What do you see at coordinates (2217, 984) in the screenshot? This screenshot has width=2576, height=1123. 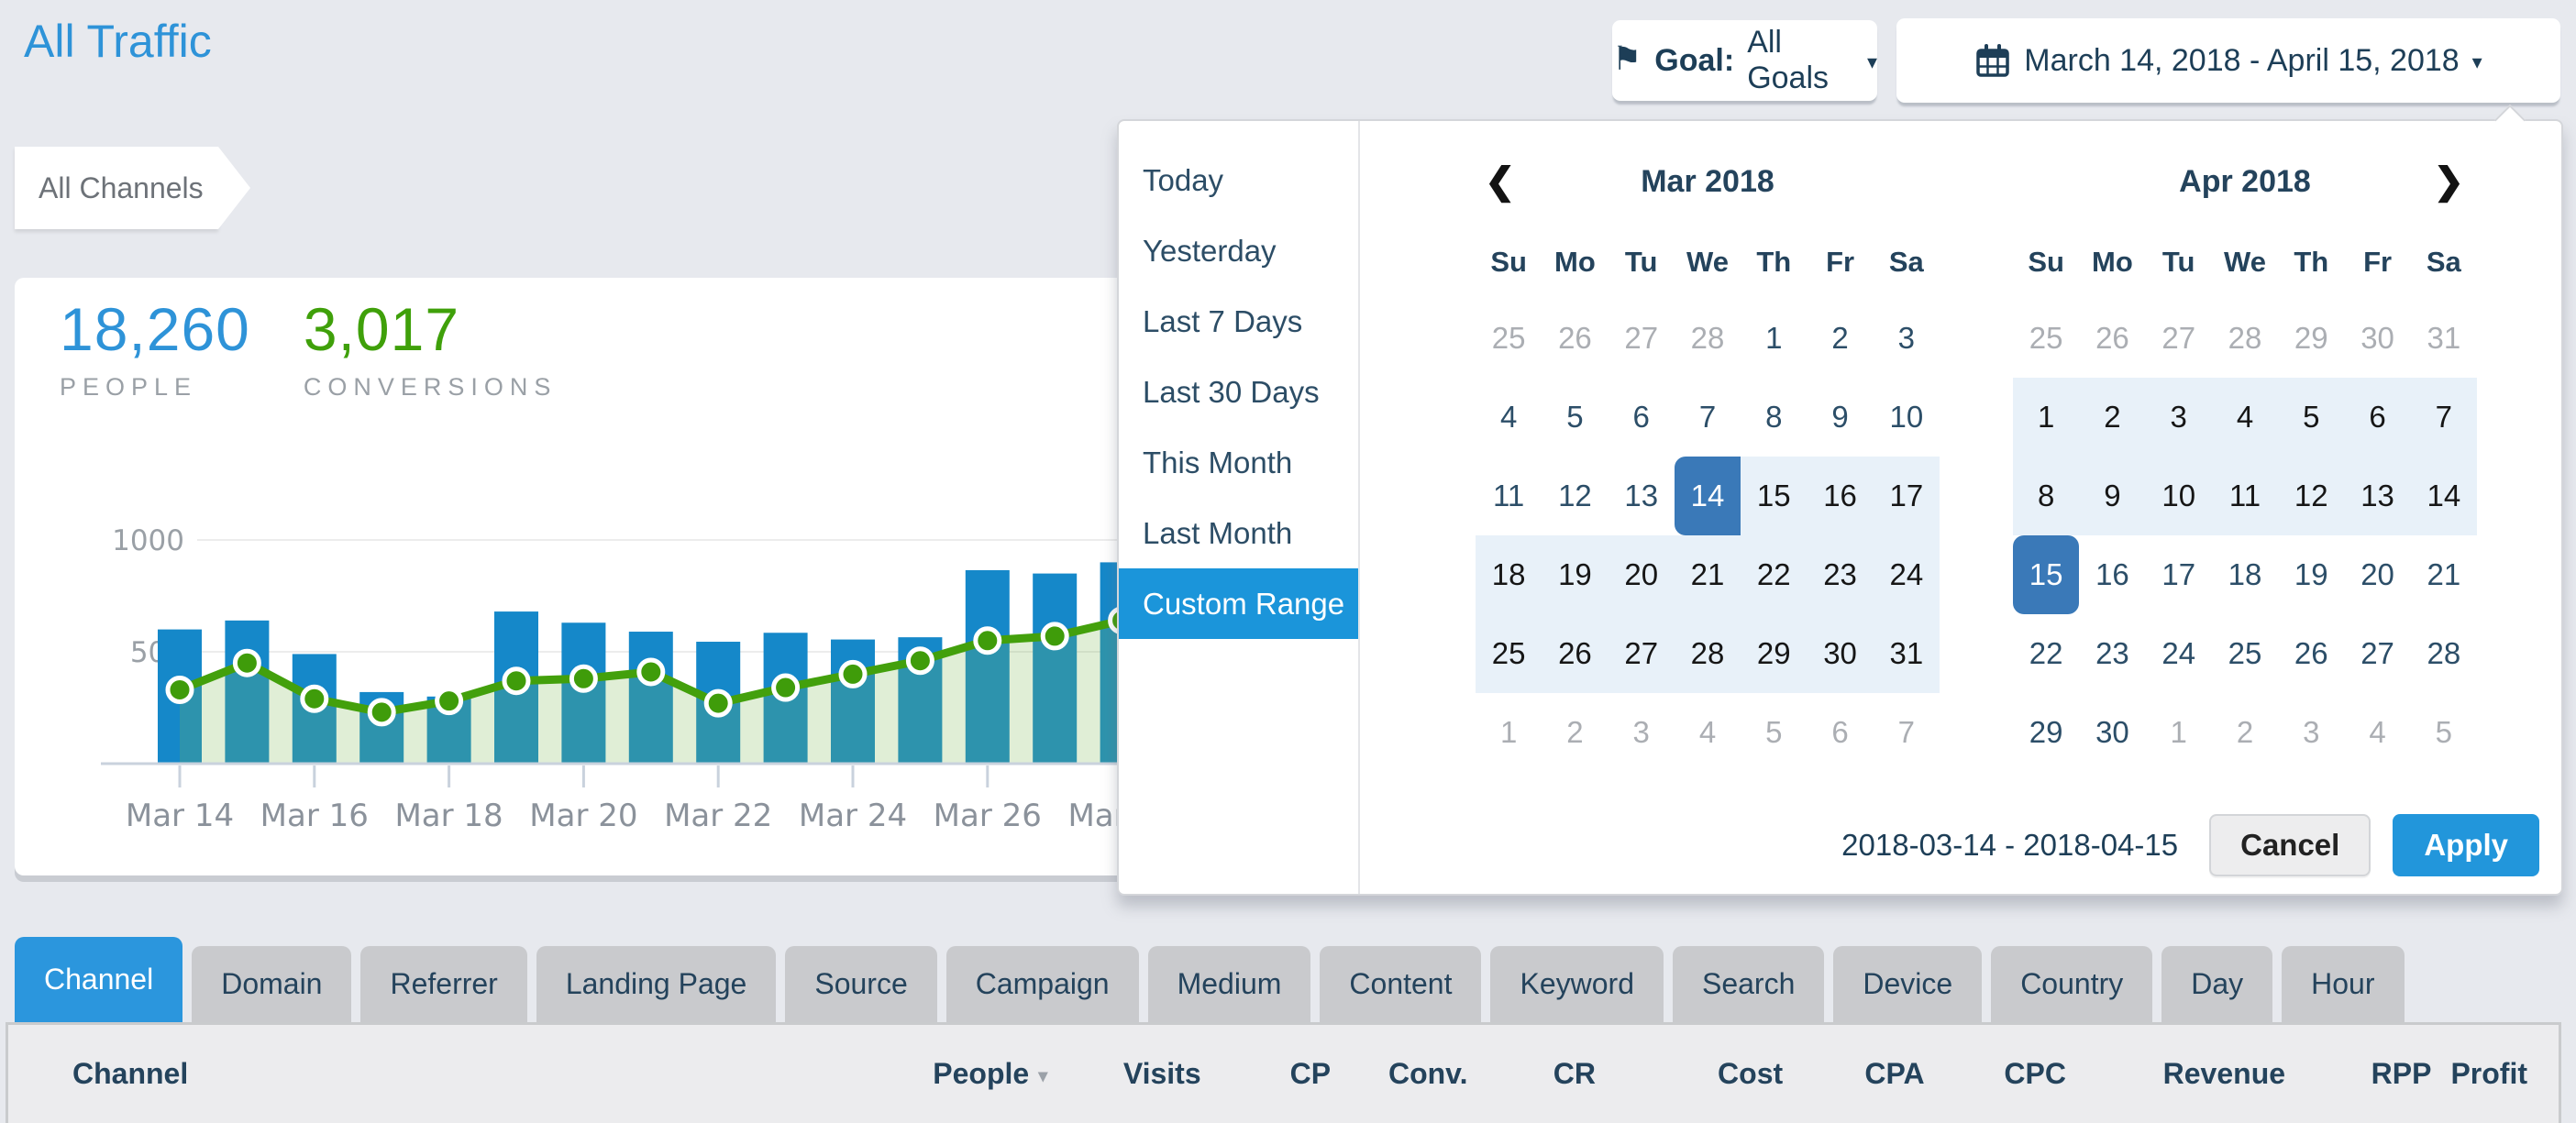 I see `tab-day: Day` at bounding box center [2217, 984].